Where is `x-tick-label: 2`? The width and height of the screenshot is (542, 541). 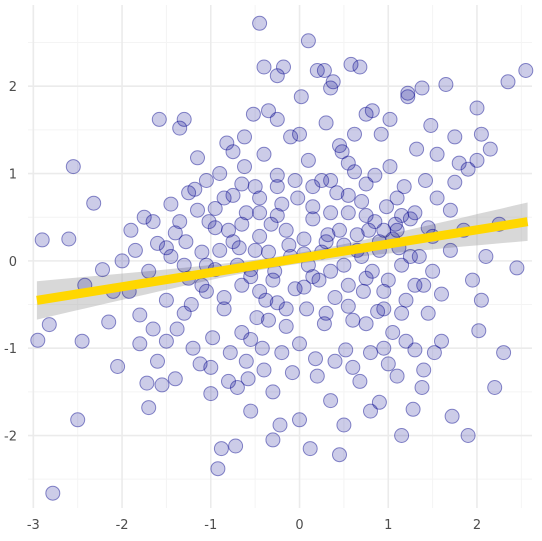
x-tick-label: 2 is located at coordinates (477, 525).